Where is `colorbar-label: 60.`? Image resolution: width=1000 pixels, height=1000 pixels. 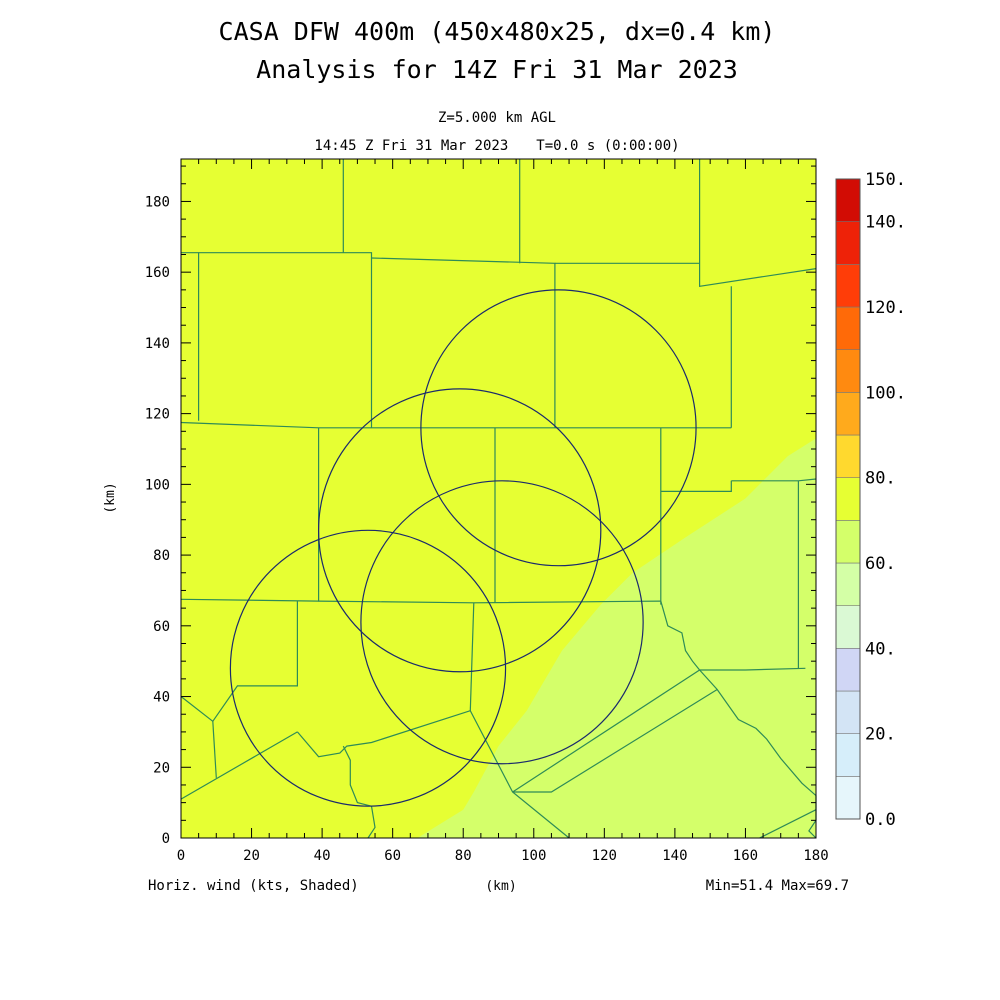 colorbar-label: 60. is located at coordinates (880, 564).